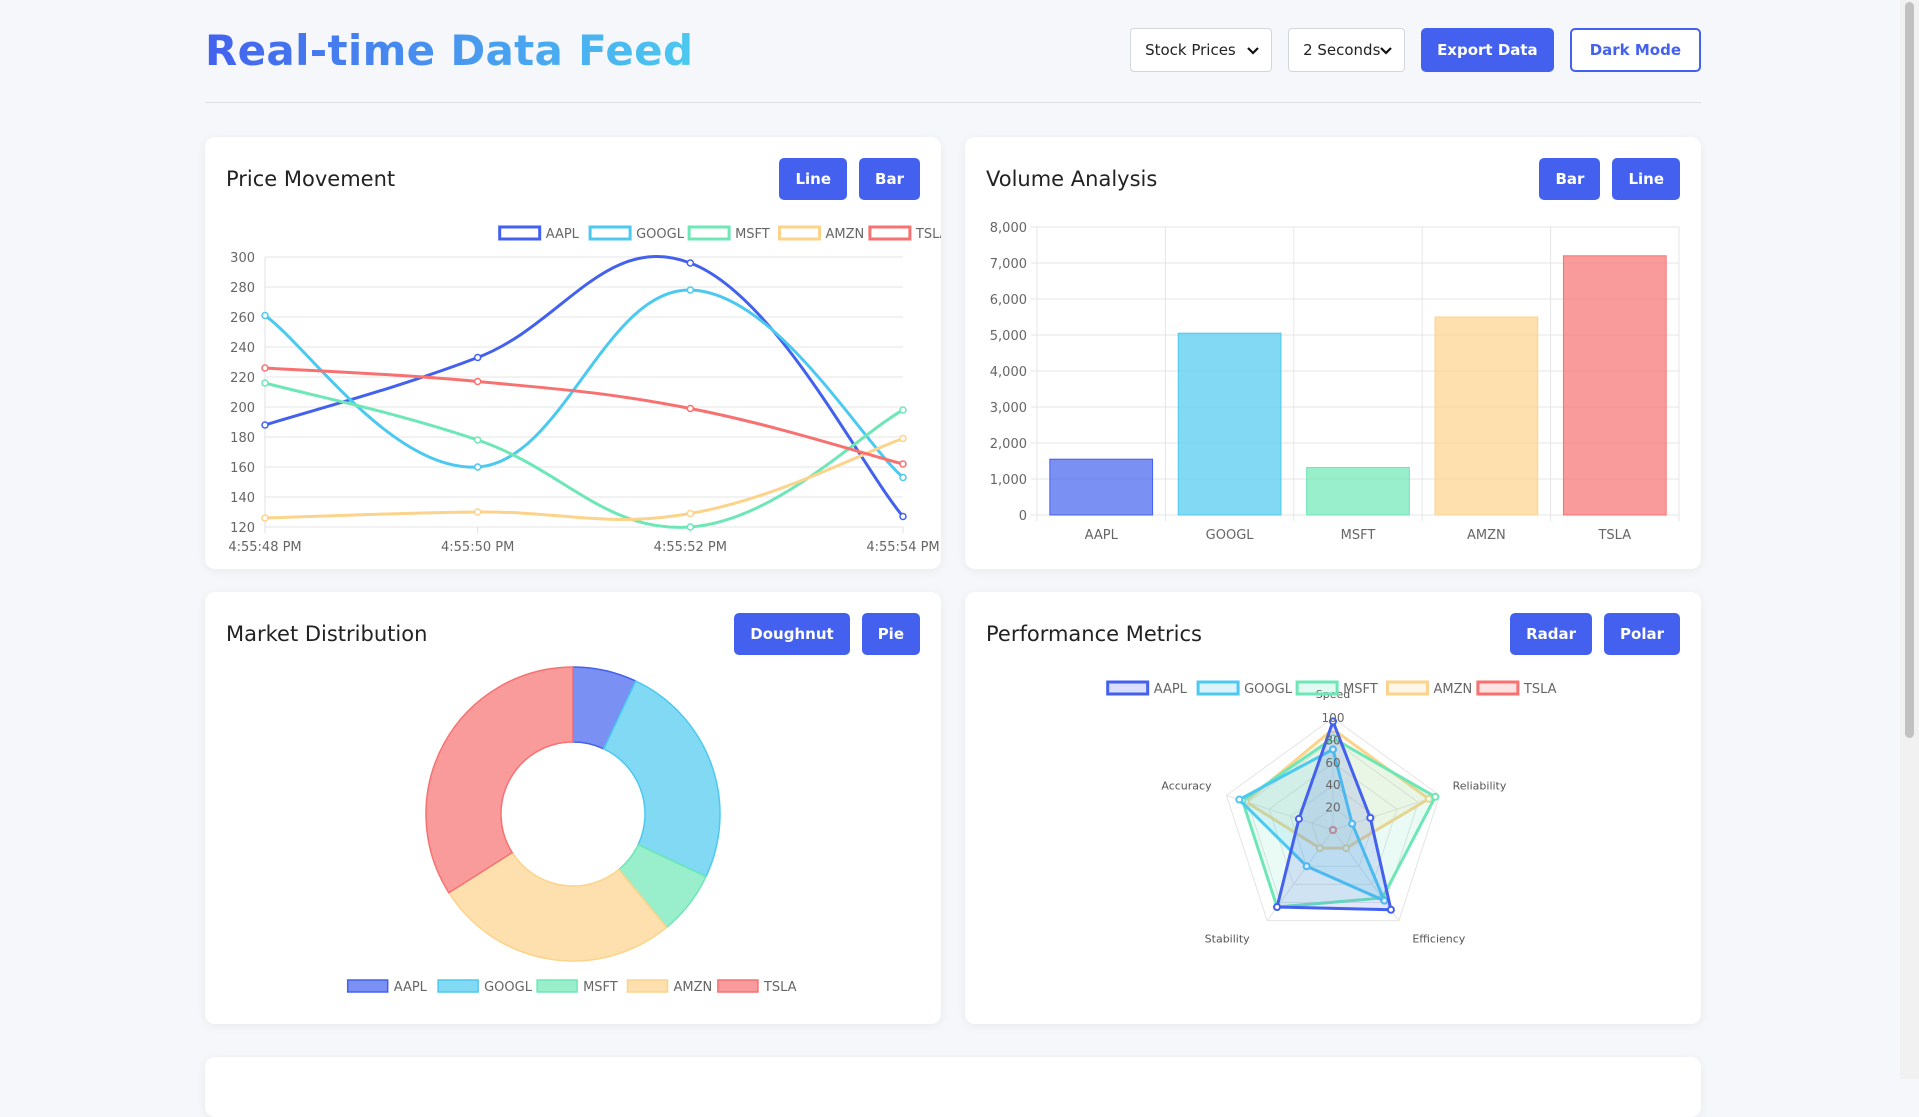 The width and height of the screenshot is (1919, 1117). What do you see at coordinates (242, 438) in the screenshot?
I see `y-tick-label: 180` at bounding box center [242, 438].